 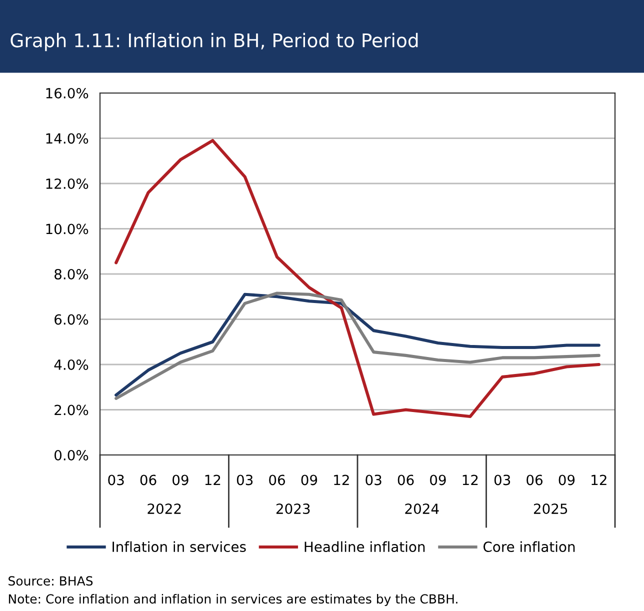 I want to click on text: 2022, so click(x=164, y=509).